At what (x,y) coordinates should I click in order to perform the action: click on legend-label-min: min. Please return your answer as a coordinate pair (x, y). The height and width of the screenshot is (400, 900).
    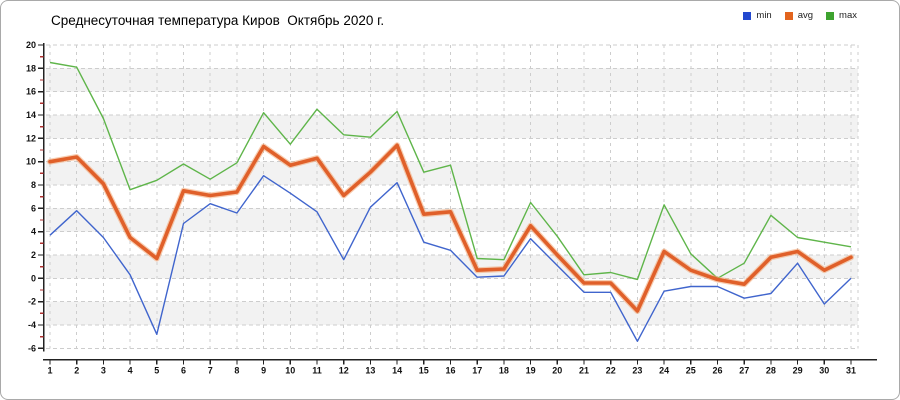
    Looking at the image, I should click on (764, 15).